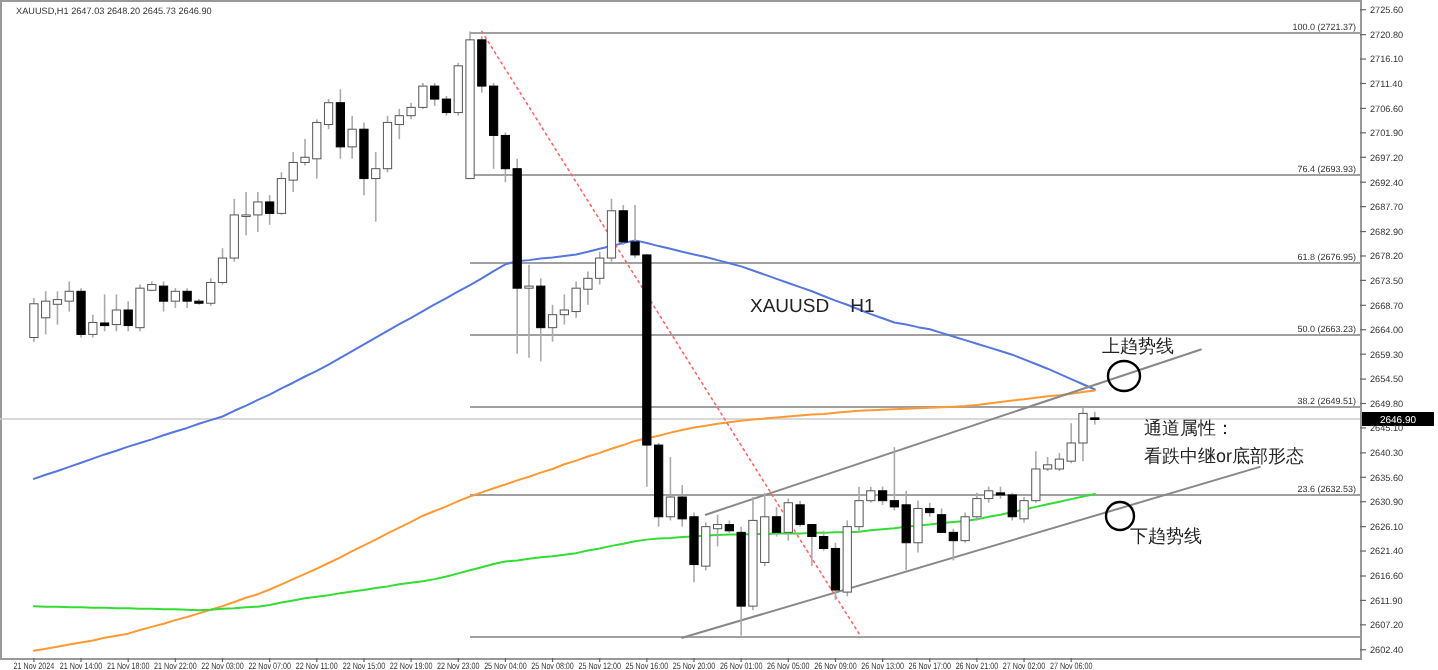 The height and width of the screenshot is (670, 1438). What do you see at coordinates (1224, 456) in the screenshot?
I see `annotation: 看跌中继or底部形态` at bounding box center [1224, 456].